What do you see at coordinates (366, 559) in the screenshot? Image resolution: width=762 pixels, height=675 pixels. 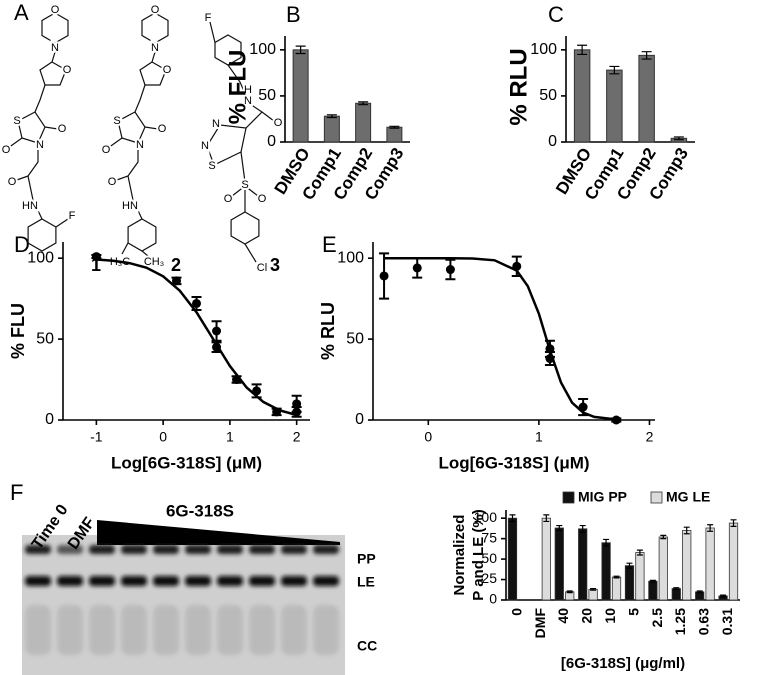 I see `band-label: PP` at bounding box center [366, 559].